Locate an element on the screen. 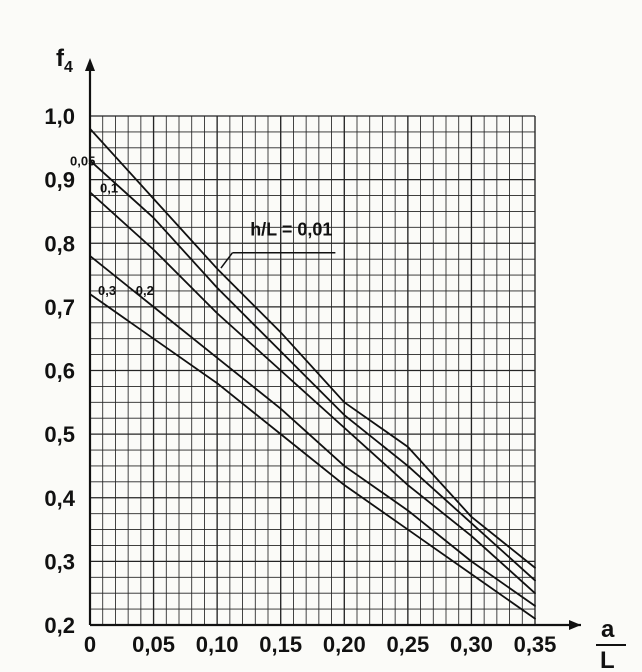 The width and height of the screenshot is (642, 672). series-label-01: 0,1 is located at coordinates (109, 187).